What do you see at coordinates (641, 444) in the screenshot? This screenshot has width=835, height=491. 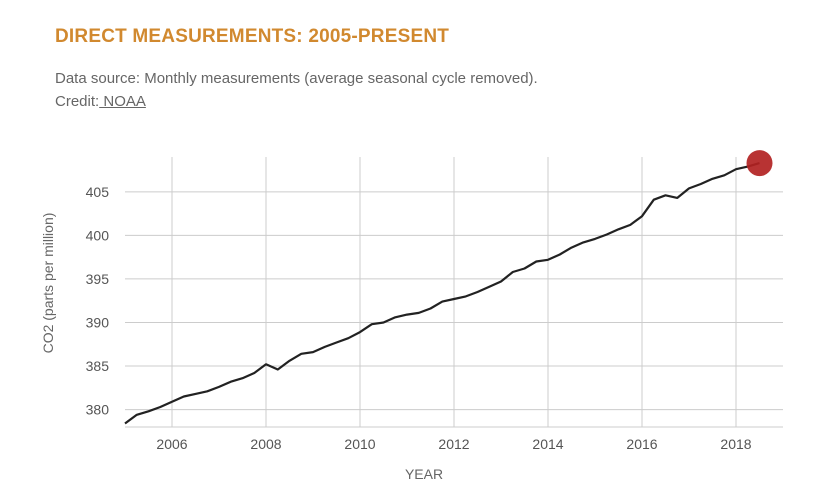 I see `x-tick-label: 2016` at bounding box center [641, 444].